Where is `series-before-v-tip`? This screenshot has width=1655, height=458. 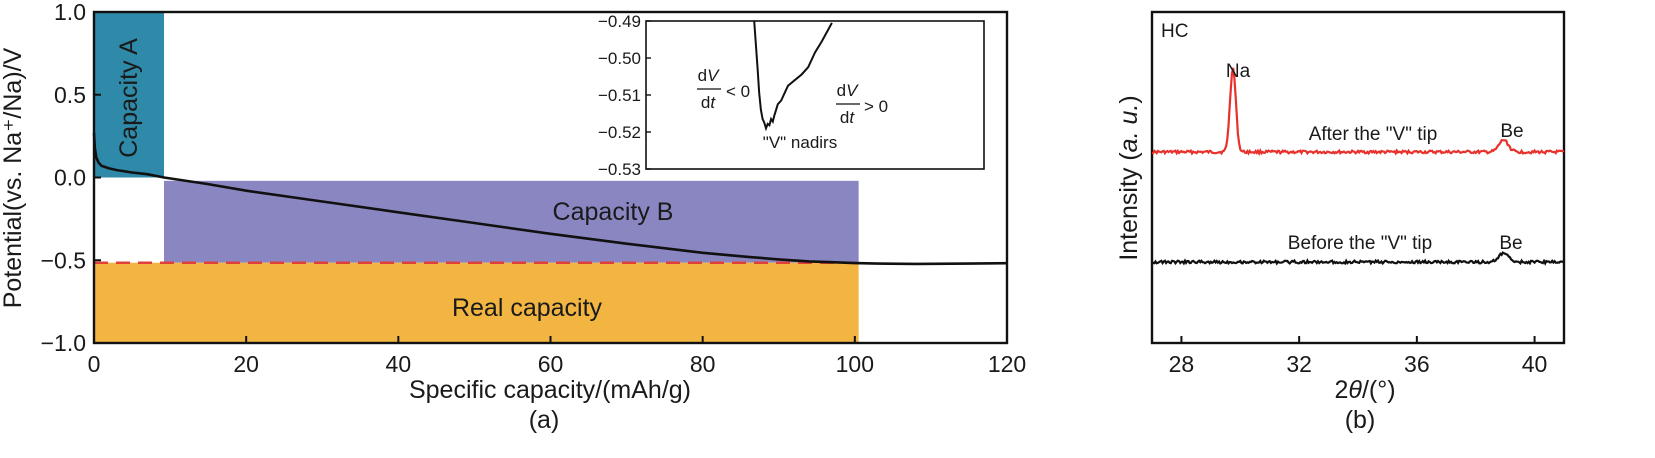
series-before-v-tip is located at coordinates (1358, 258).